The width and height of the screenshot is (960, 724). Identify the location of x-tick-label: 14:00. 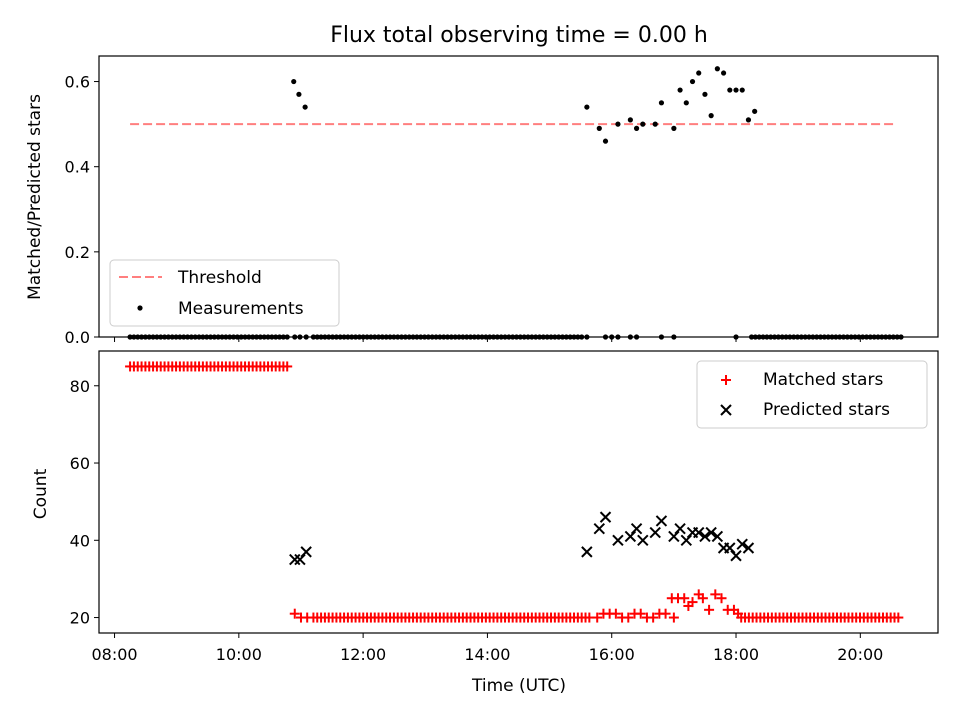
(487, 654).